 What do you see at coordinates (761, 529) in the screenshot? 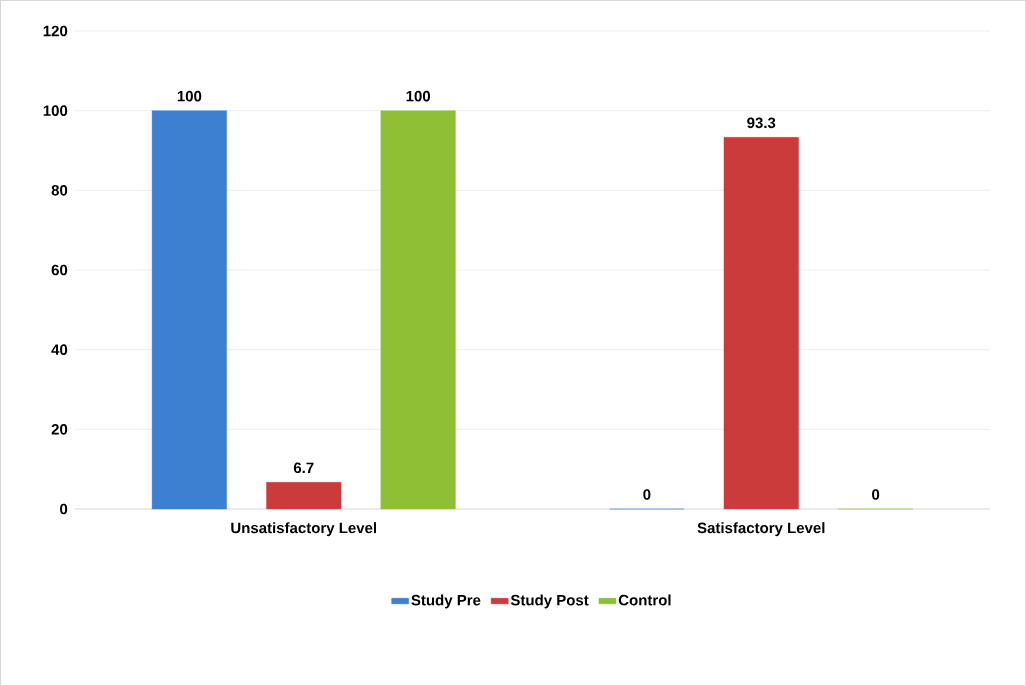
I see `x-tick-label: Satisfactory Level` at bounding box center [761, 529].